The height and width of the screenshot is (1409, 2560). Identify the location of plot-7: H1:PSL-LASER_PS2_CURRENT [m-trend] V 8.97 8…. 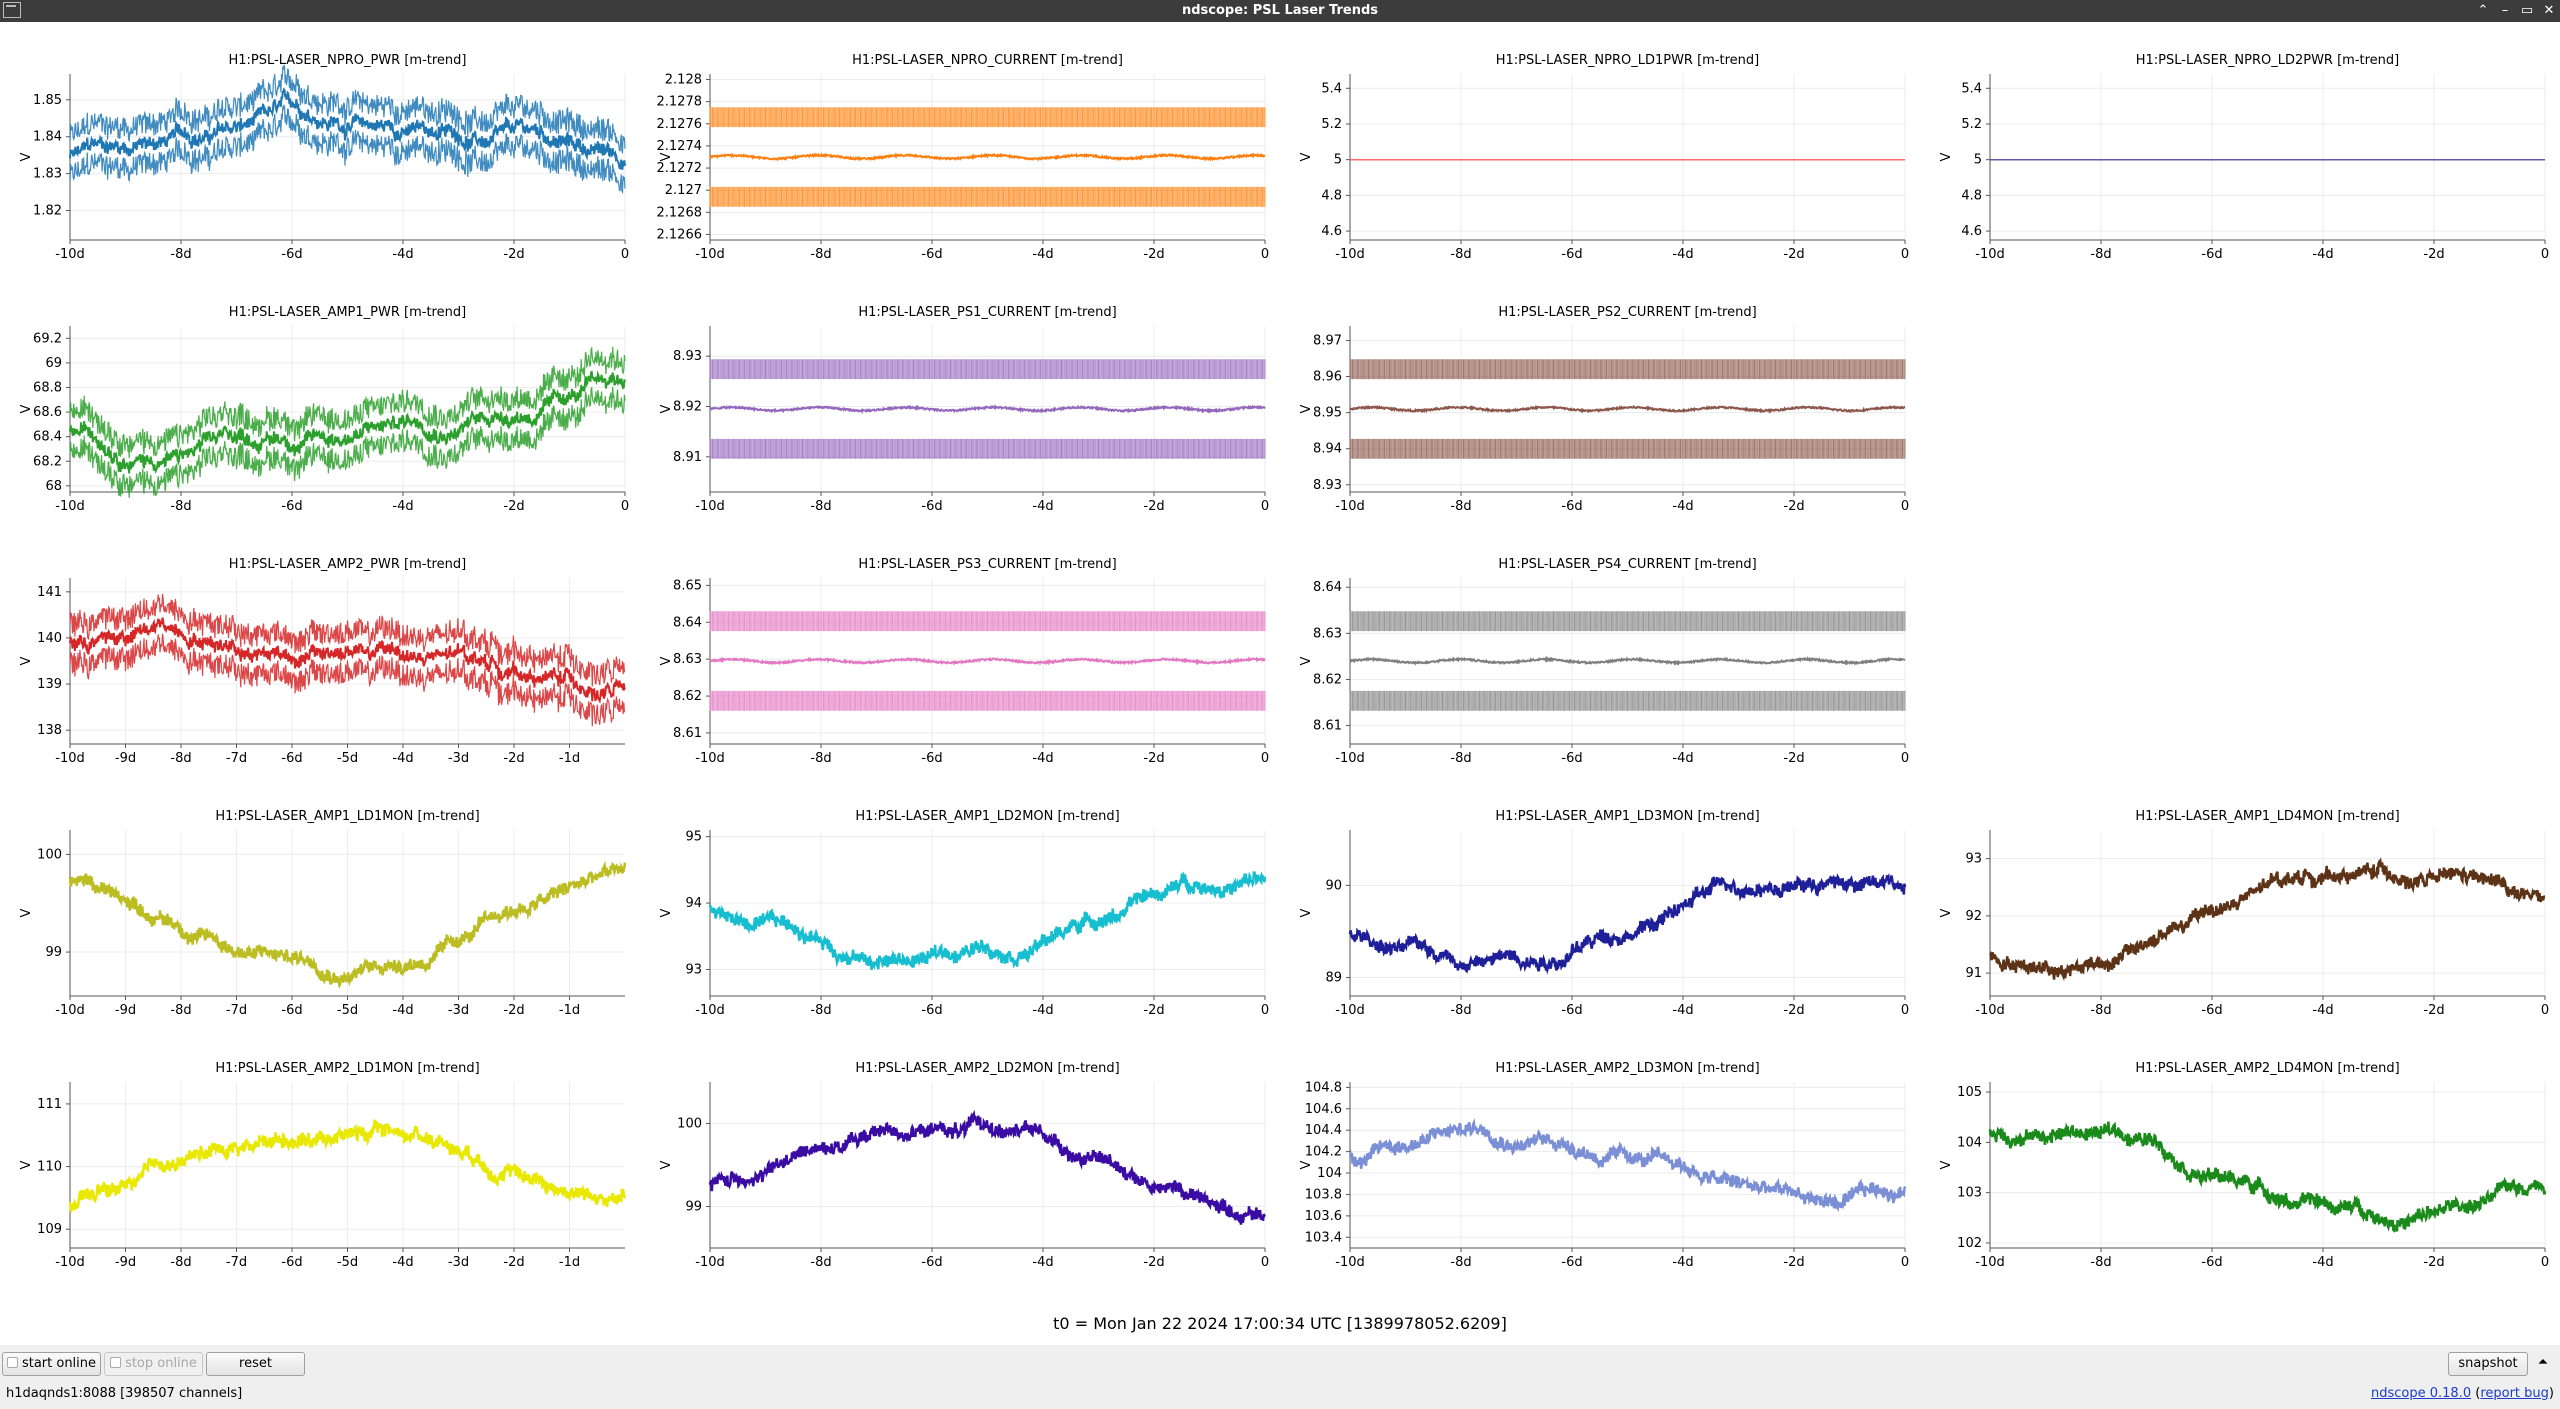
(1600, 400).